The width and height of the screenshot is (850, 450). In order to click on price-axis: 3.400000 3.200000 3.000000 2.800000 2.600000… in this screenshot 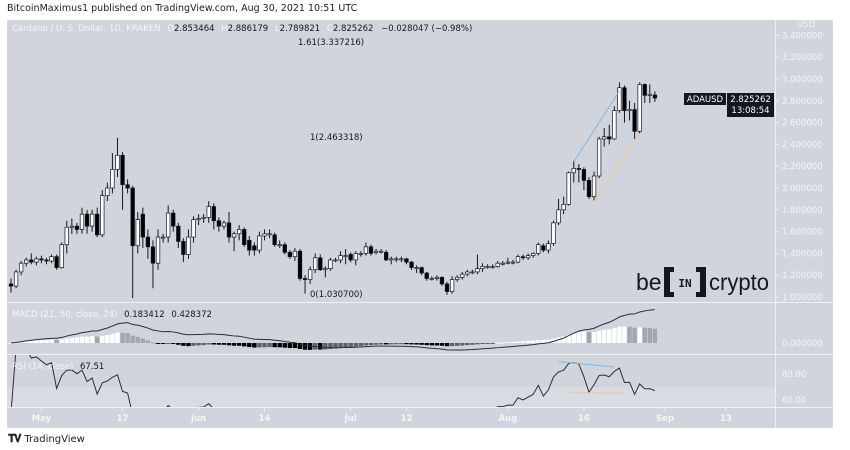, I will do `click(799, 167)`.